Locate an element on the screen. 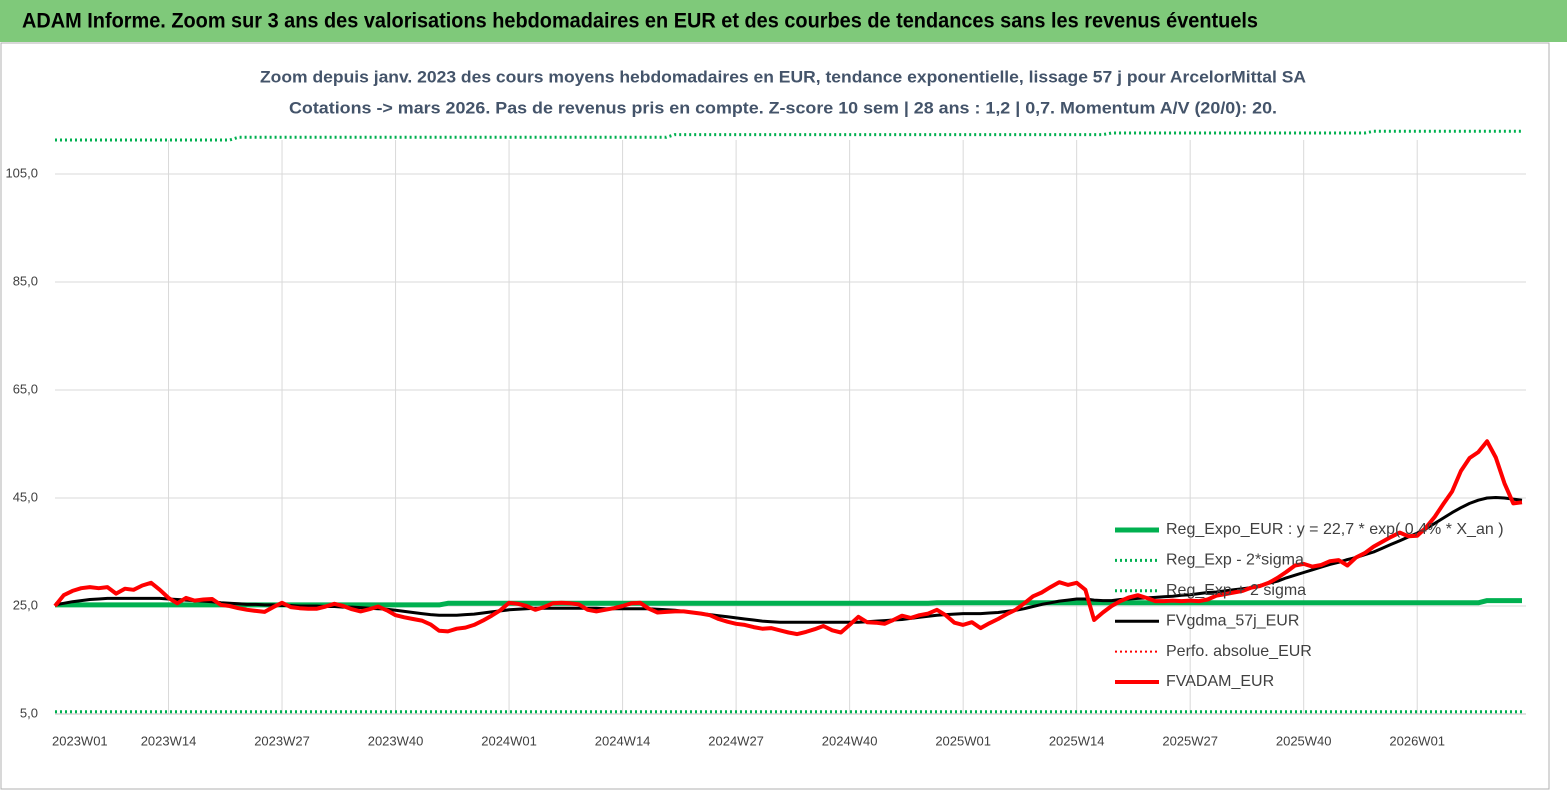  legend-label: Perfo. absolue_EUR is located at coordinates (1239, 651).